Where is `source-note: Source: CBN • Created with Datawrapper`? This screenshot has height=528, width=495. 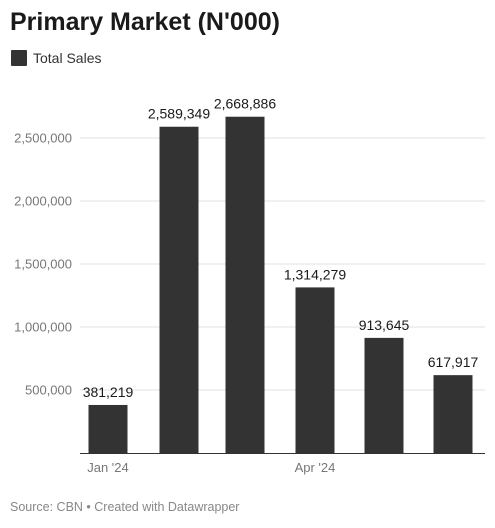
source-note: Source: CBN • Created with Datawrapper is located at coordinates (125, 507).